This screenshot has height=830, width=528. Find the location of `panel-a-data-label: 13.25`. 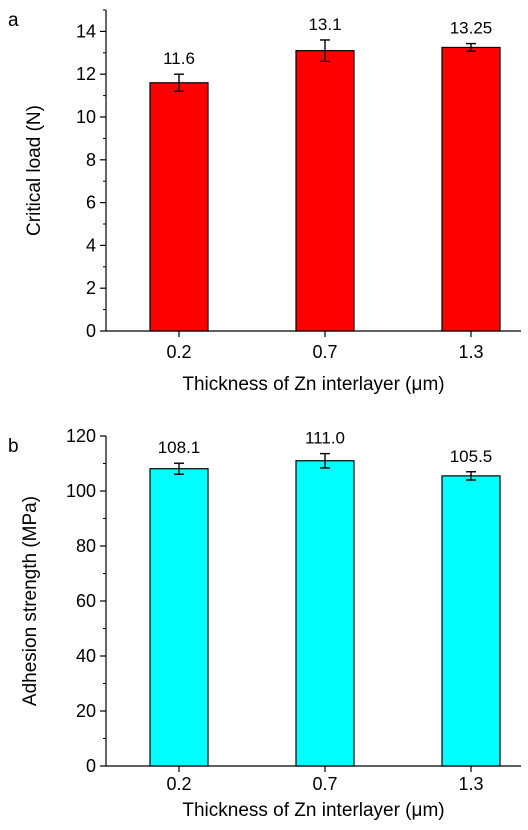

panel-a-data-label: 13.25 is located at coordinates (471, 28).